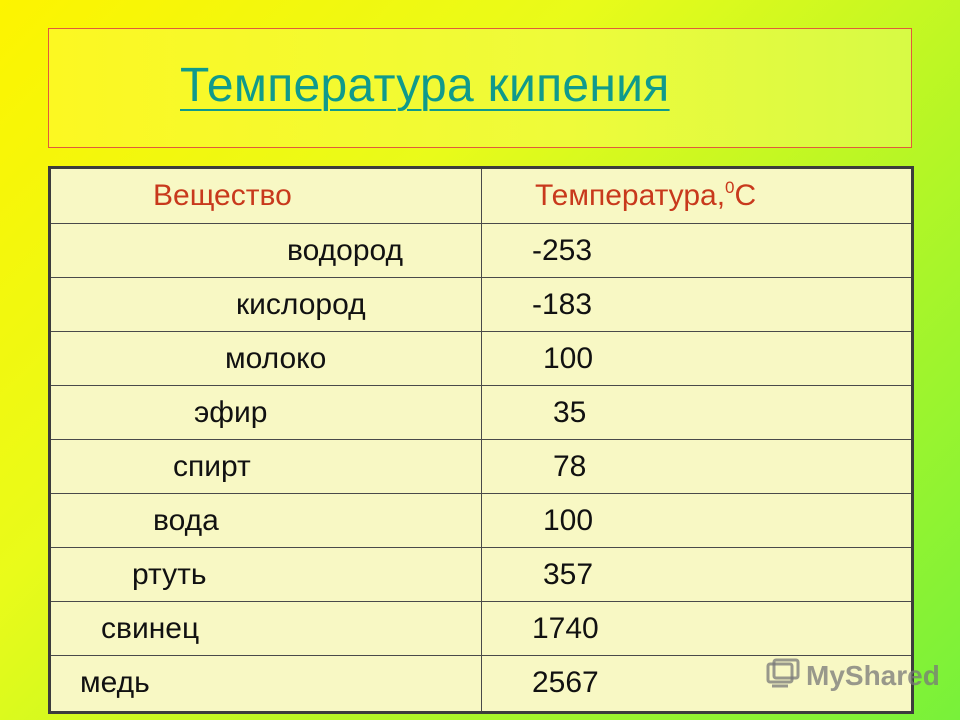 The image size is (960, 720). I want to click on substance-cell: вода, so click(186, 520).